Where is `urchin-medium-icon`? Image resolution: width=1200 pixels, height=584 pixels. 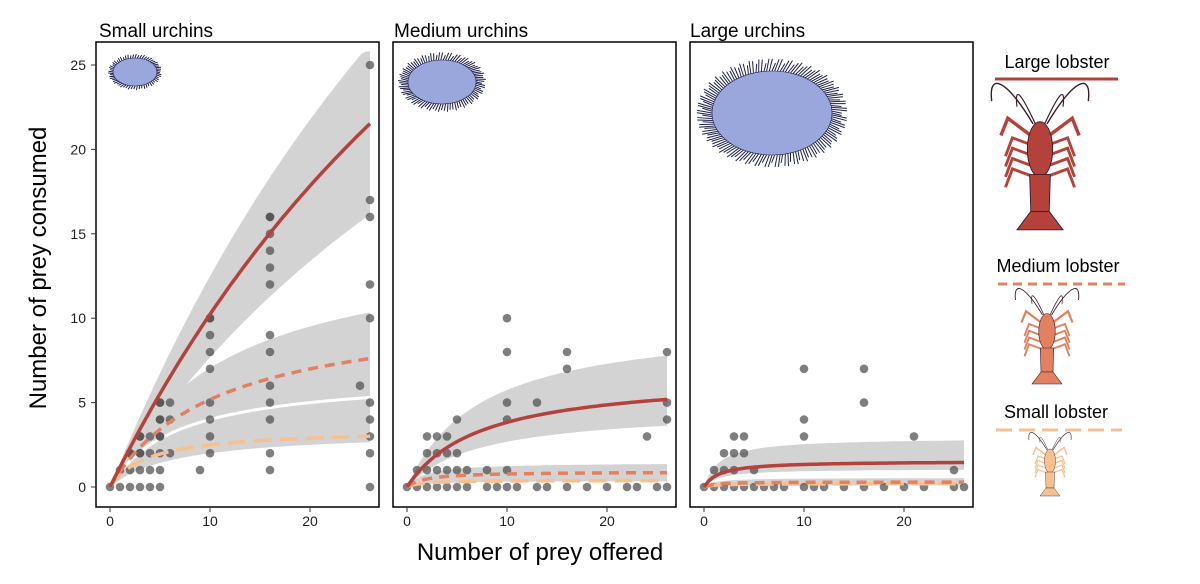
urchin-medium-icon is located at coordinates (442, 82).